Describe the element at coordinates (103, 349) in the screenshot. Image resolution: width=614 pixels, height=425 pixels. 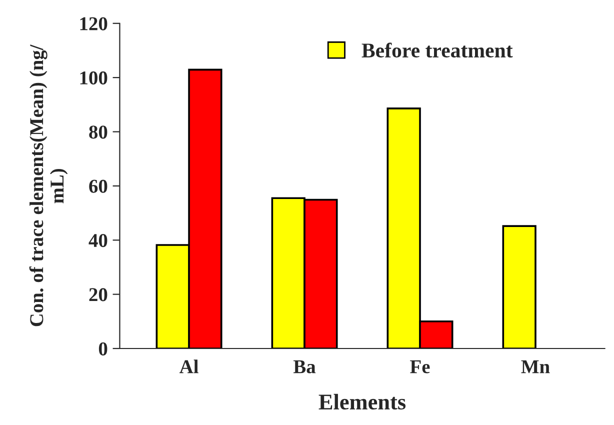
I see `y-tick-label: 0` at that location.